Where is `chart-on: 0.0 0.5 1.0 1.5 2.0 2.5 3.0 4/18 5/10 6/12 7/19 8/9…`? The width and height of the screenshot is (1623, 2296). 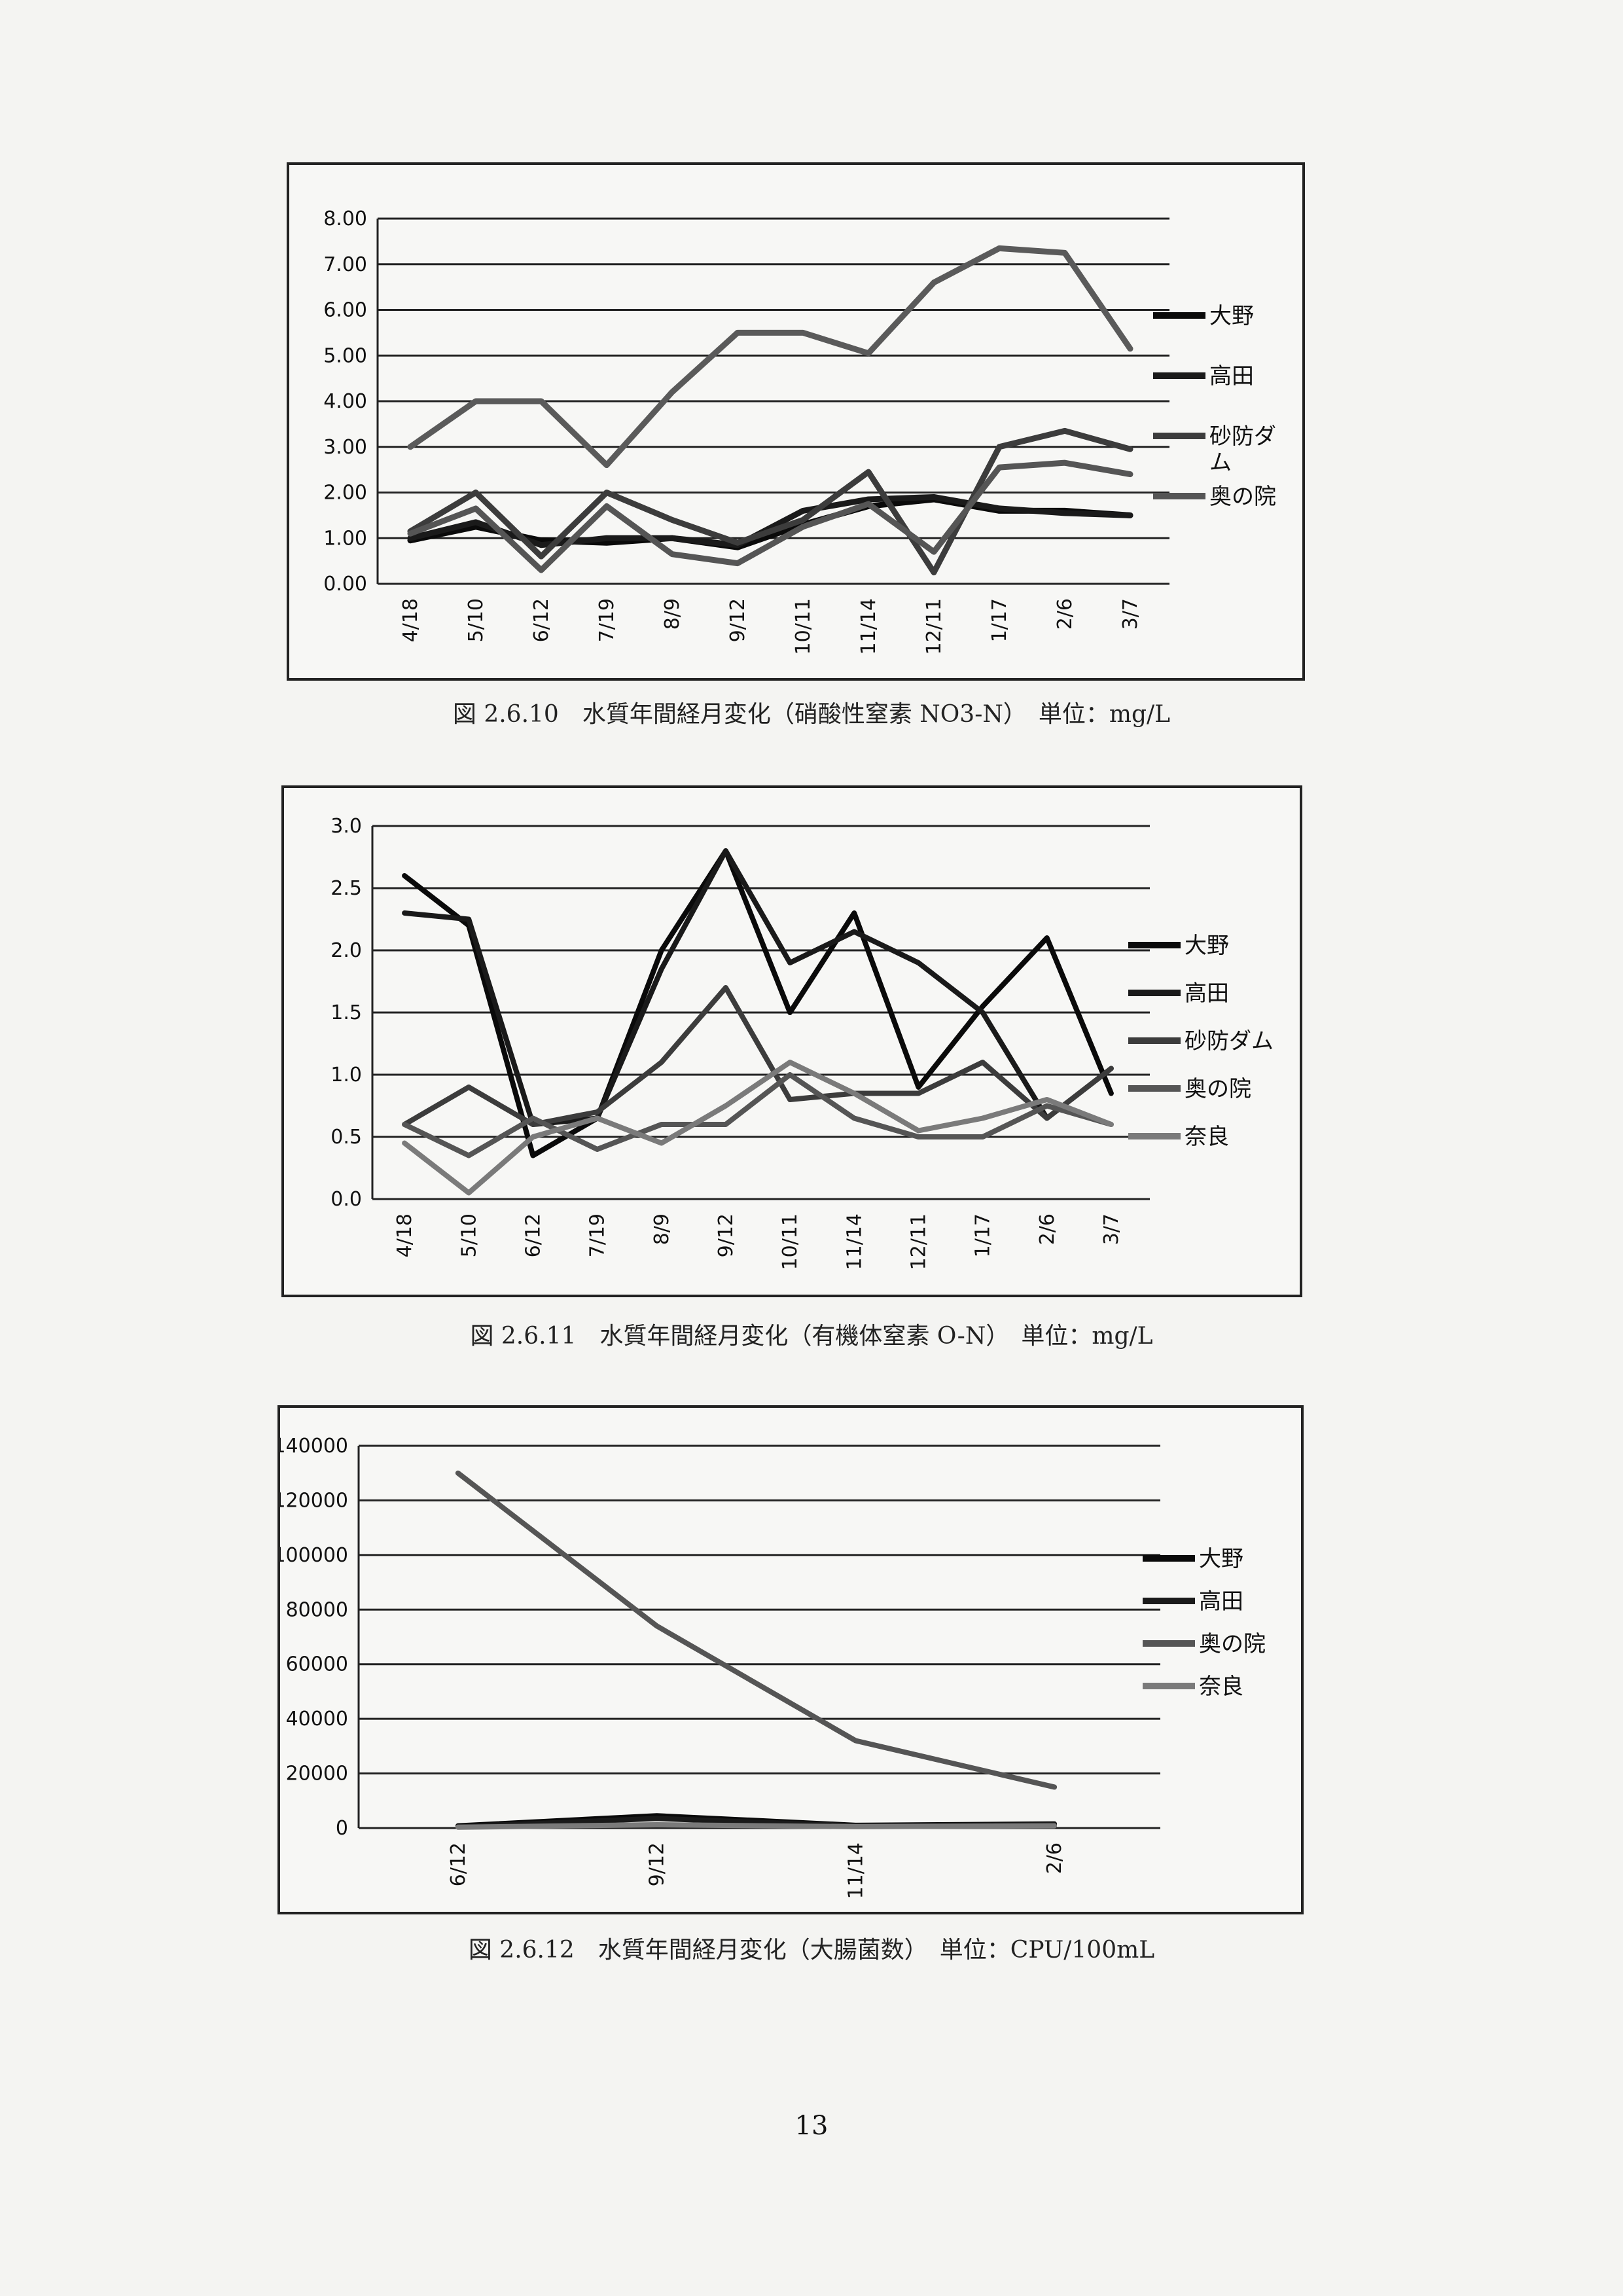
chart-on: 0.0 0.5 1.0 1.5 2.0 2.5 3.0 4/18 5/10 6/12 7/19 8/9… is located at coordinates (802, 1042).